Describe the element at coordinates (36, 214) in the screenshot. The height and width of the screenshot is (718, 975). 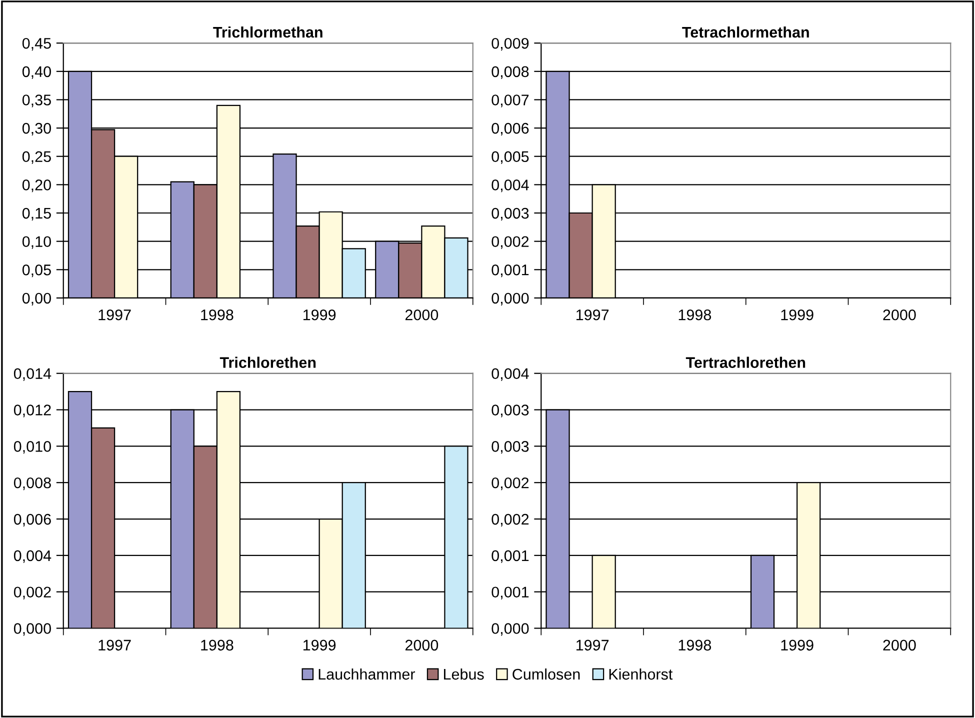
I see `y-tick-label: 0,15` at that location.